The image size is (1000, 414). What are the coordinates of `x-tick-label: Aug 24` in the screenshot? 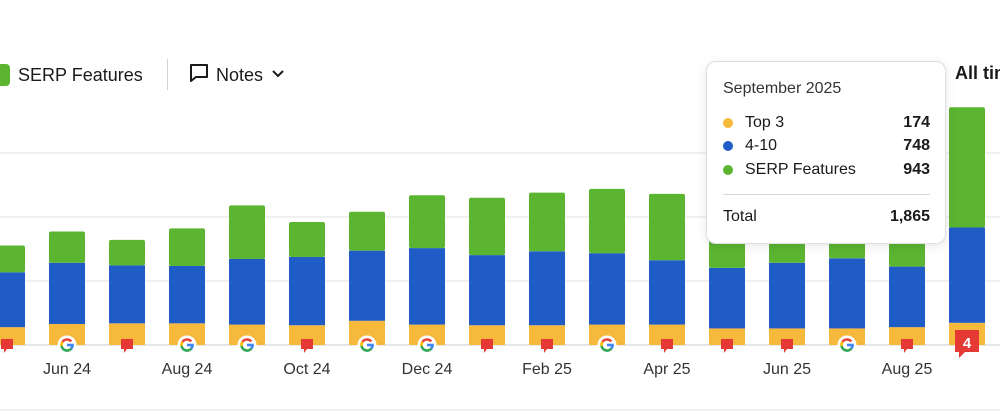 It's located at (187, 369).